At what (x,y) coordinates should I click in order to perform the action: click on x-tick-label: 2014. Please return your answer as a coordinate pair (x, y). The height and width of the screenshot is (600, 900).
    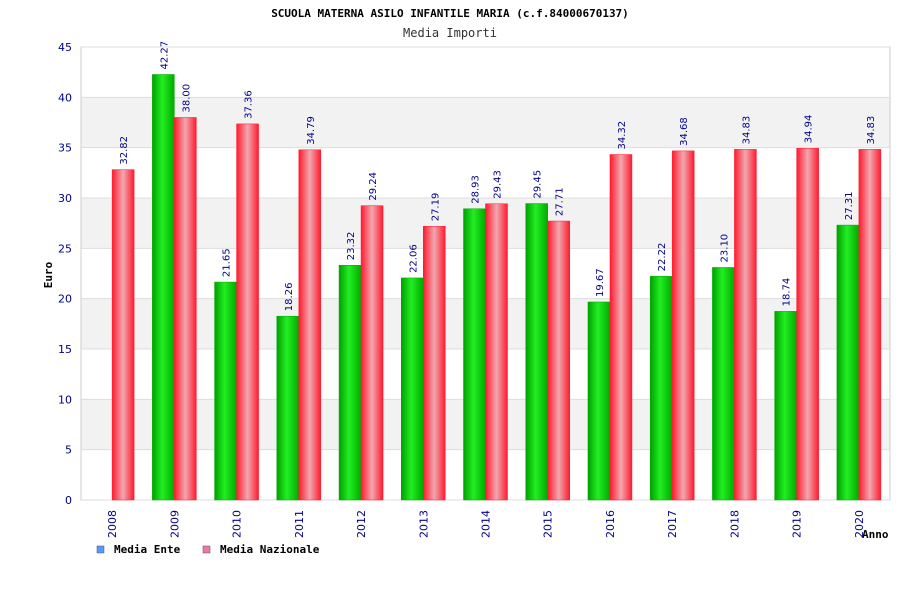
    Looking at the image, I should click on (486, 524).